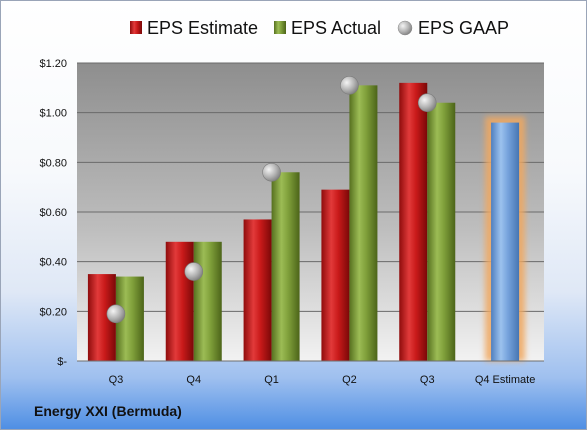  What do you see at coordinates (136, 27) in the screenshot?
I see `legend-swatch-eps-estimate` at bounding box center [136, 27].